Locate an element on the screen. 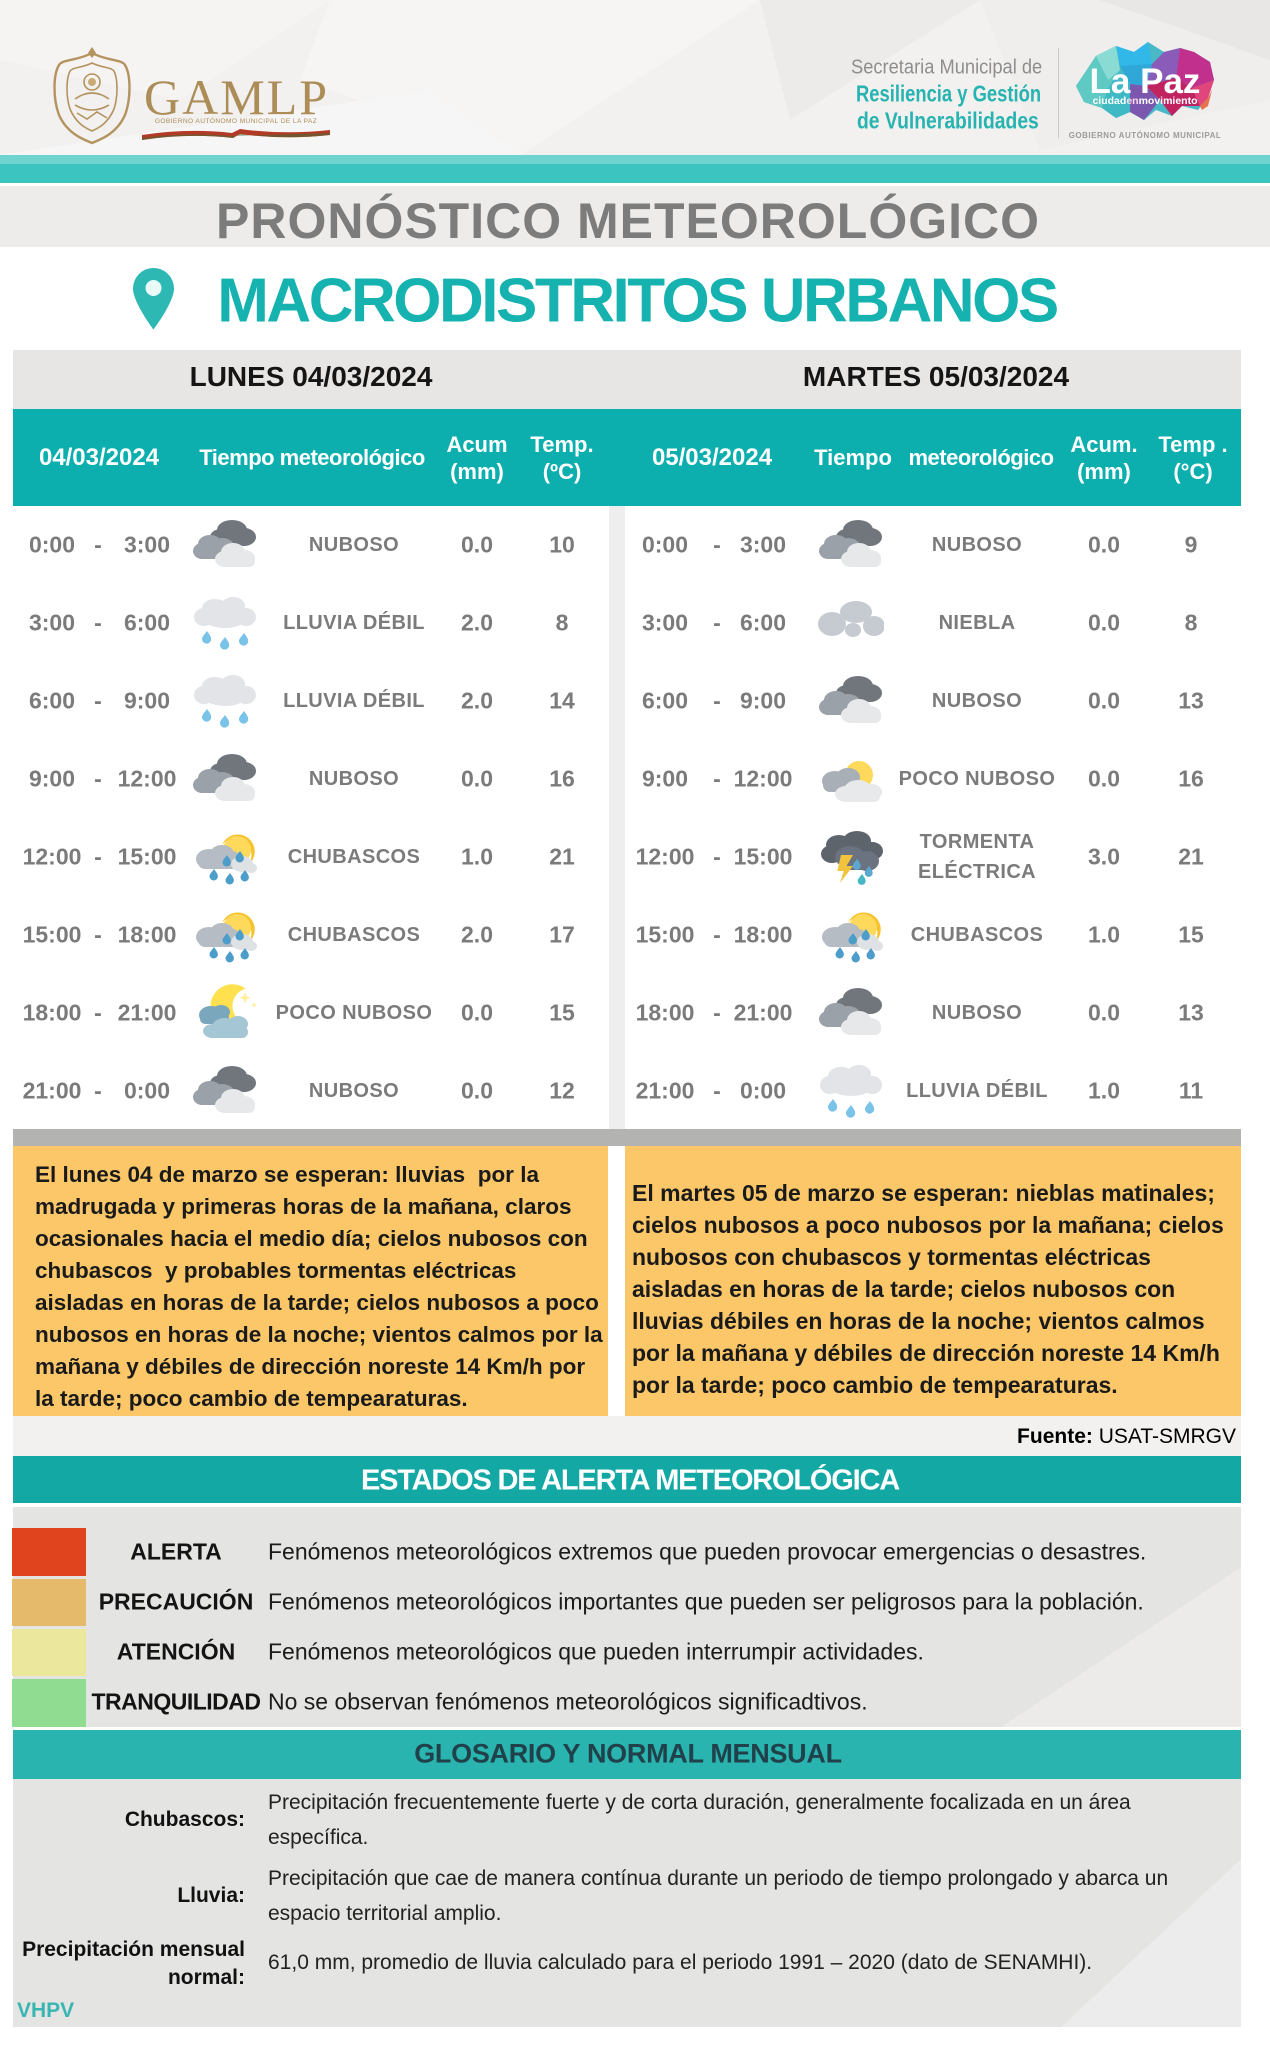 This screenshot has width=1270, height=2048. svg-text: ciudadenmovimiento is located at coordinates (1144, 101).